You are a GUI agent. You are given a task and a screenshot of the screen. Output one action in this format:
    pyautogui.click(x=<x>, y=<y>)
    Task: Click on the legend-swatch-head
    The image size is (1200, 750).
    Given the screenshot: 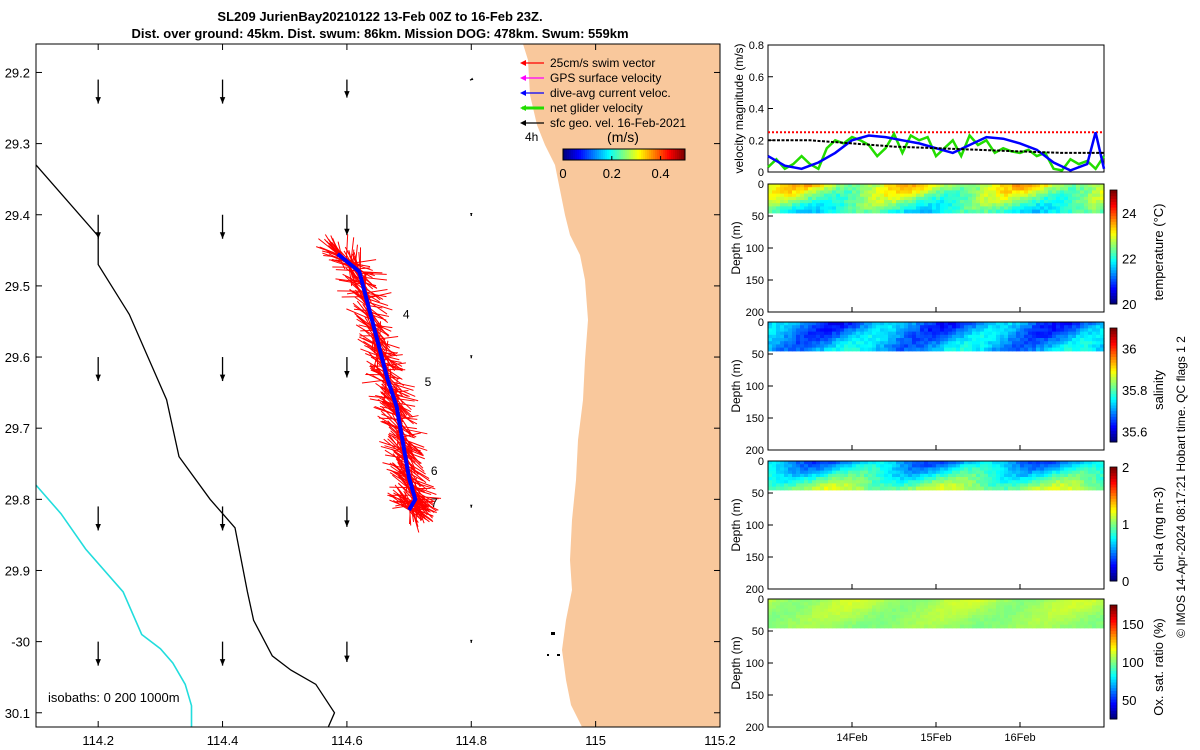 What is the action you would take?
    pyautogui.click(x=523, y=123)
    